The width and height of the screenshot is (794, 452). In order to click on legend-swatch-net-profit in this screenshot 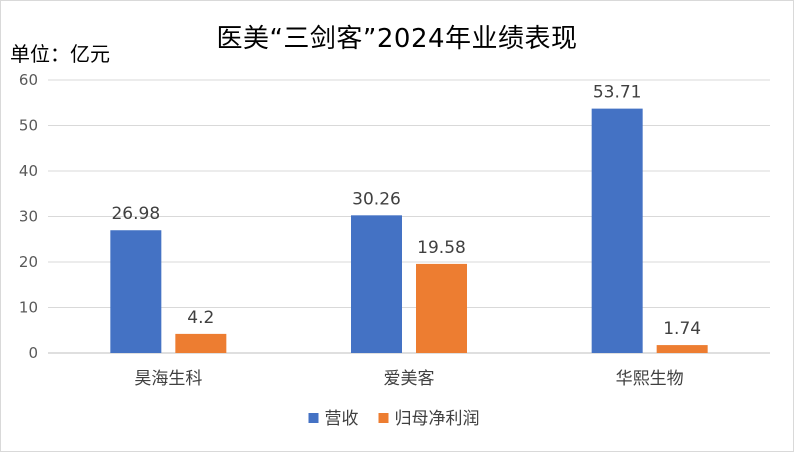, I will do `click(383, 418)`.